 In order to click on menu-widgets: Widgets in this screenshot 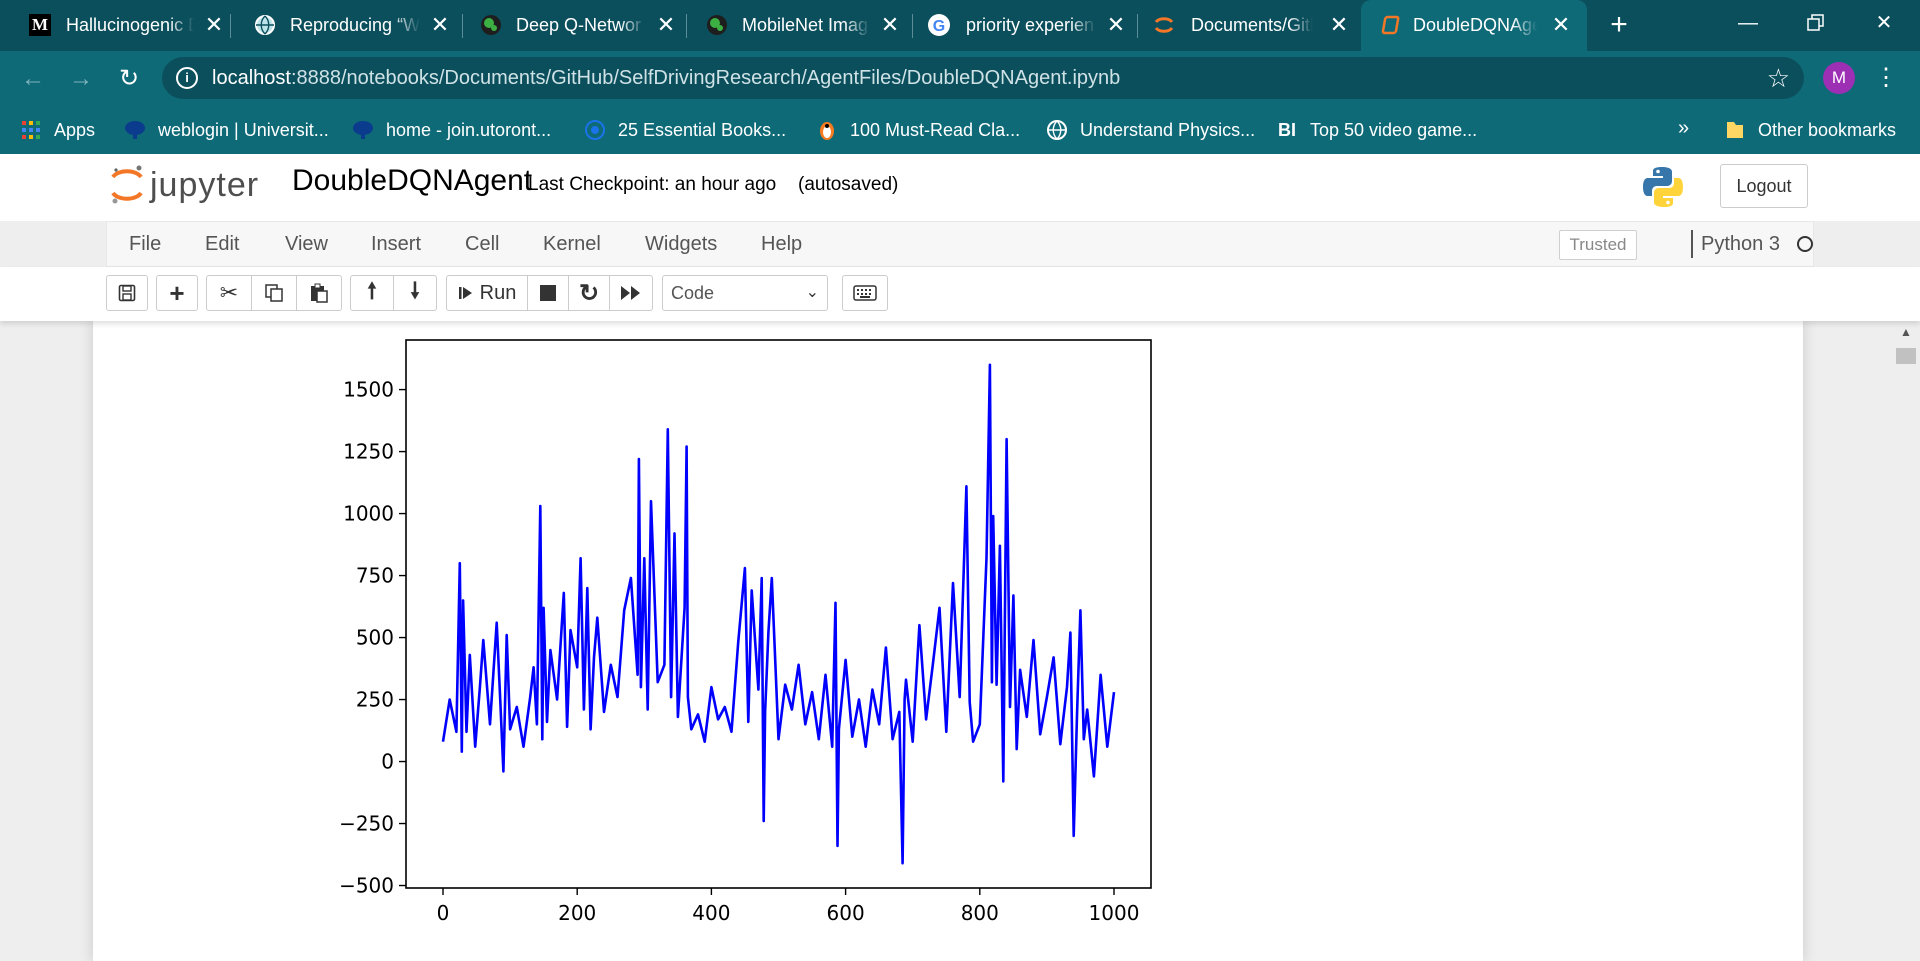, I will do `click(681, 244)`.